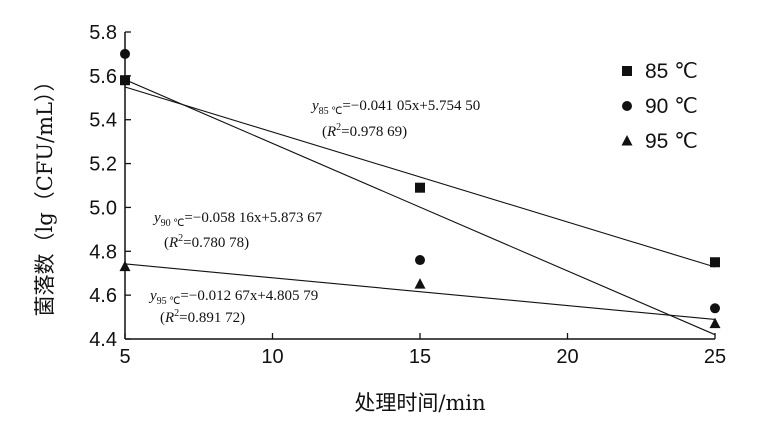 The image size is (773, 432). I want to click on fit-line-triangle, so click(420, 292).